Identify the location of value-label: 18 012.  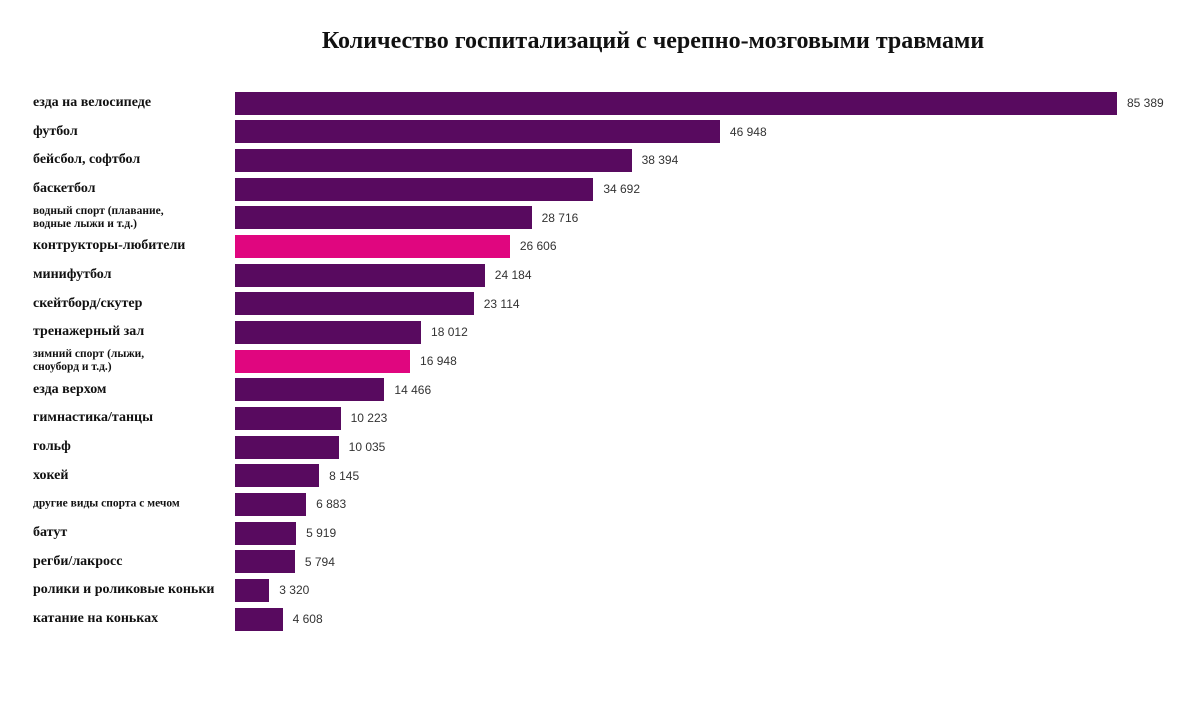
(449, 332).